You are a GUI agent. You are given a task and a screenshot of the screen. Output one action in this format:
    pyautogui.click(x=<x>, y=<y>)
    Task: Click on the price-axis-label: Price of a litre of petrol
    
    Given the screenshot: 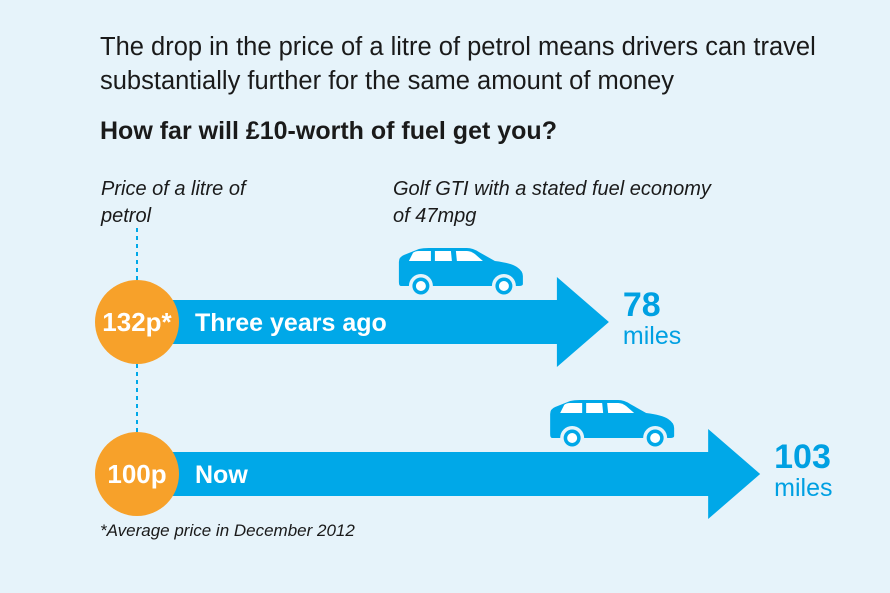 What is the action you would take?
    pyautogui.click(x=173, y=202)
    